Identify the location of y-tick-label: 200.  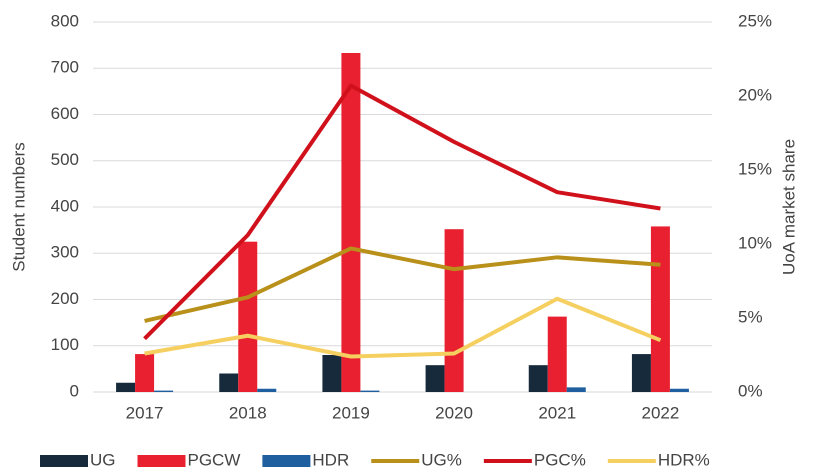
(65, 298).